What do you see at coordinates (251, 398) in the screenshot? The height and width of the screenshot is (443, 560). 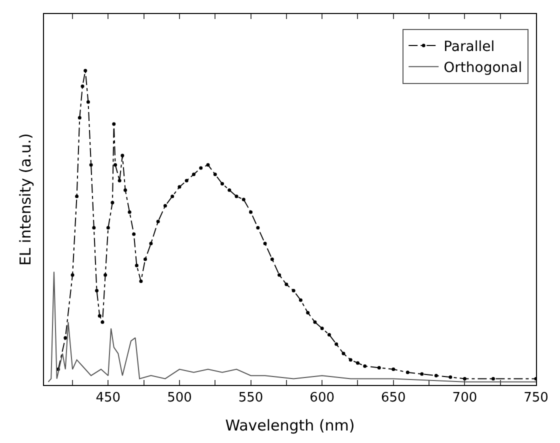 I see `x-tick-label: 550` at bounding box center [251, 398].